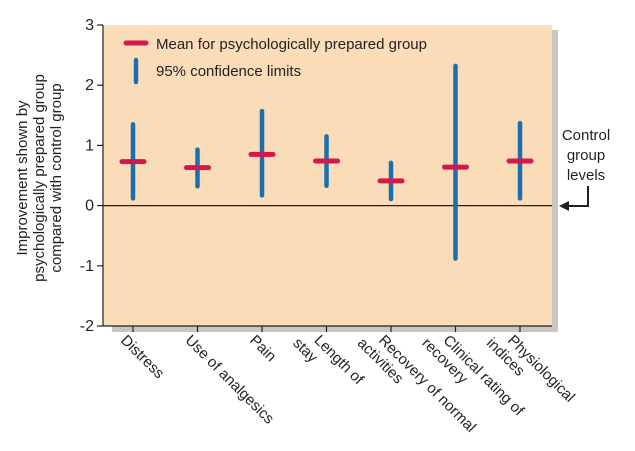 The height and width of the screenshot is (451, 635). What do you see at coordinates (89, 206) in the screenshot?
I see `y-tick-label: 0` at bounding box center [89, 206].